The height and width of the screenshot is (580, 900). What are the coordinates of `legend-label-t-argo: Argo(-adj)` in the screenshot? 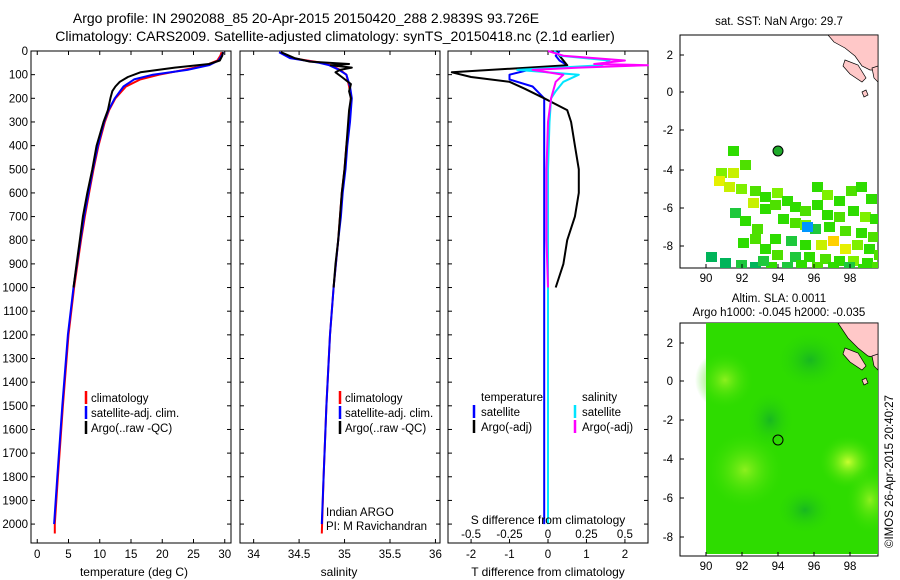 It's located at (506, 428).